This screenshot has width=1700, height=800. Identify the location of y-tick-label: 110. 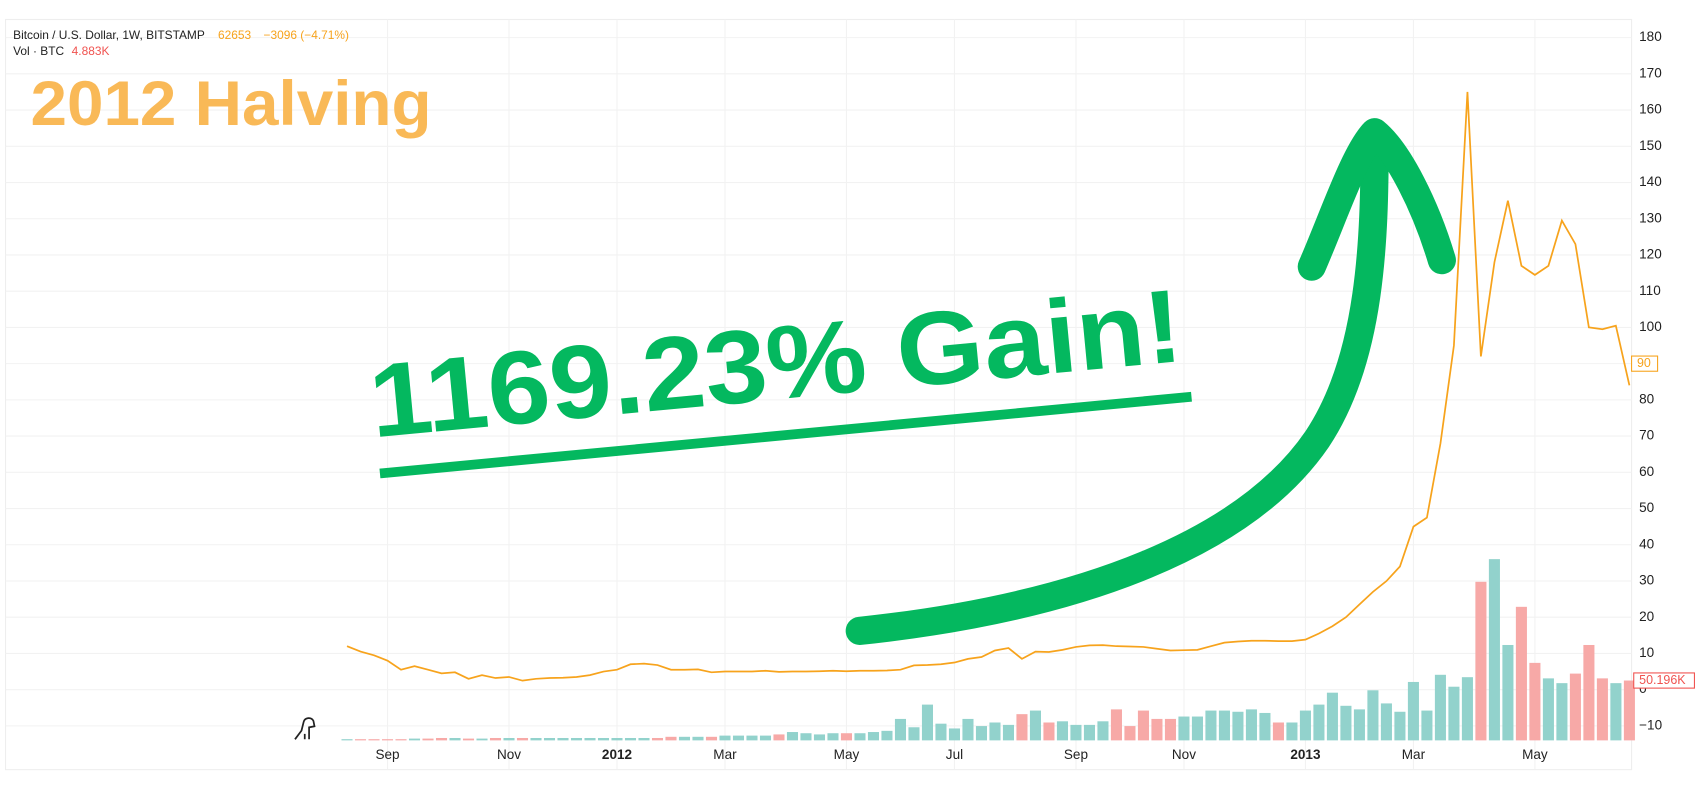
(1650, 290).